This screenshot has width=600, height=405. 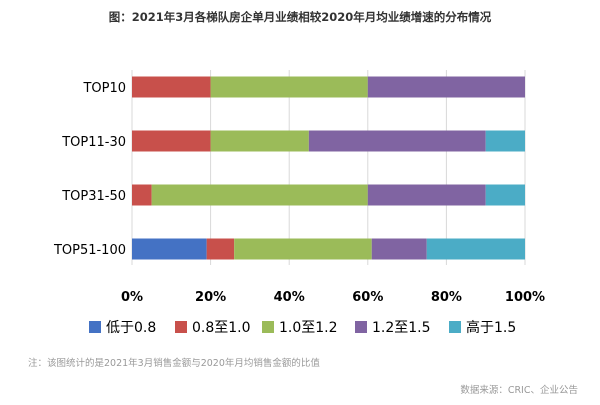 I want to click on legend: 低于0.8 0.8至1.0 1.0至1.2 1.2至1.5 高于1.5, so click(x=302, y=327).